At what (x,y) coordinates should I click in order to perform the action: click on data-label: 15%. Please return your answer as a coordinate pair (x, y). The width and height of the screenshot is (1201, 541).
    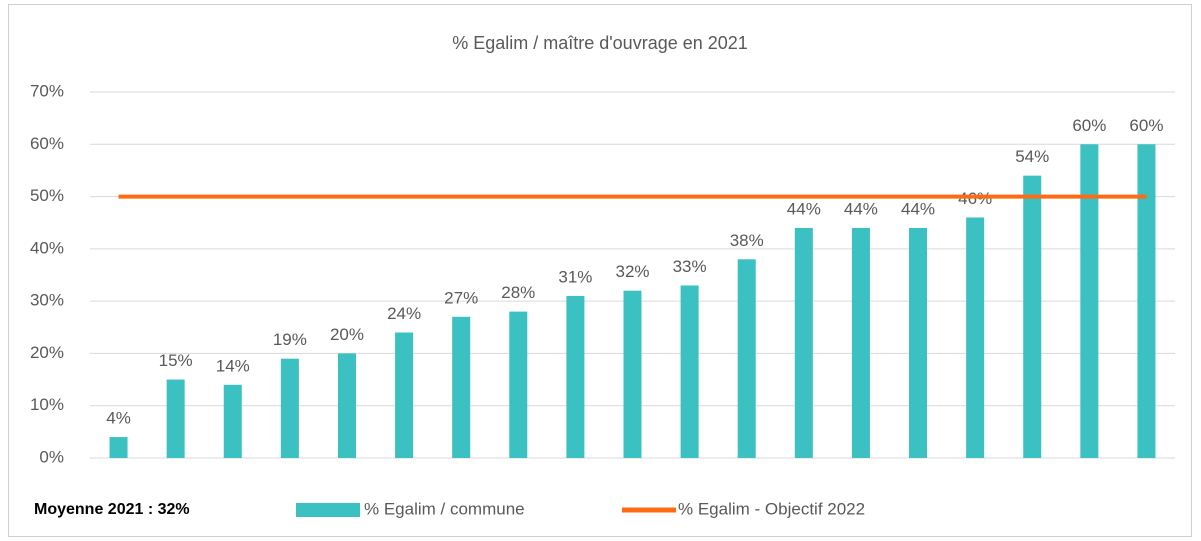
    Looking at the image, I should click on (176, 360).